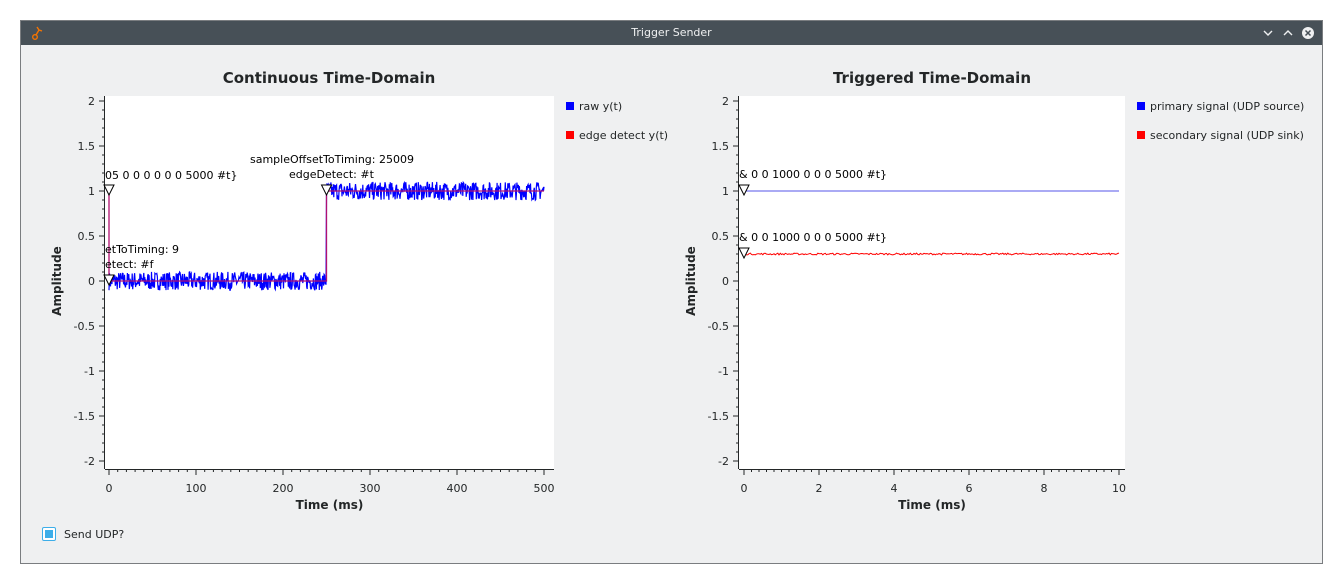 The width and height of the screenshot is (1344, 585). Describe the element at coordinates (1308, 33) in the screenshot. I see `close-icon` at that location.